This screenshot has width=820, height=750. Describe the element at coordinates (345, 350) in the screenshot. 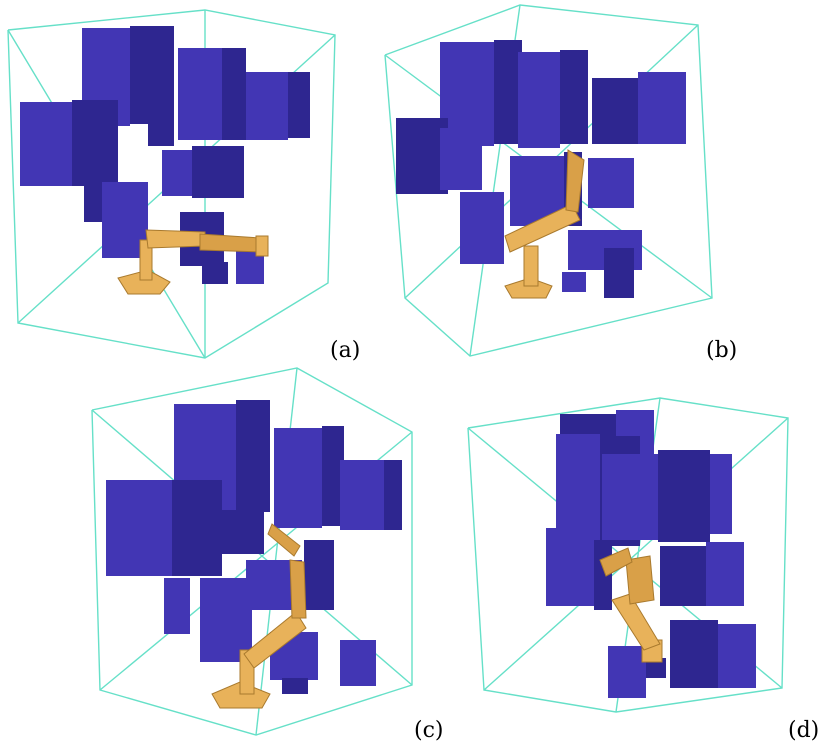

I see `panel-label-a: (a)` at that location.